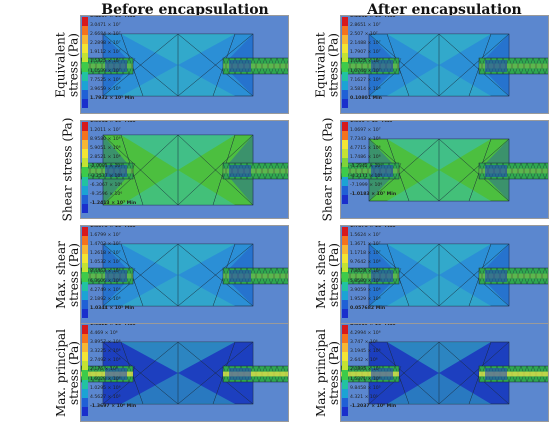 The width and height of the screenshot is (550, 433). Describe the element at coordinates (105, 131) in the screenshot. I see `legend-value: 1.2011 × 10⁷` at that location.